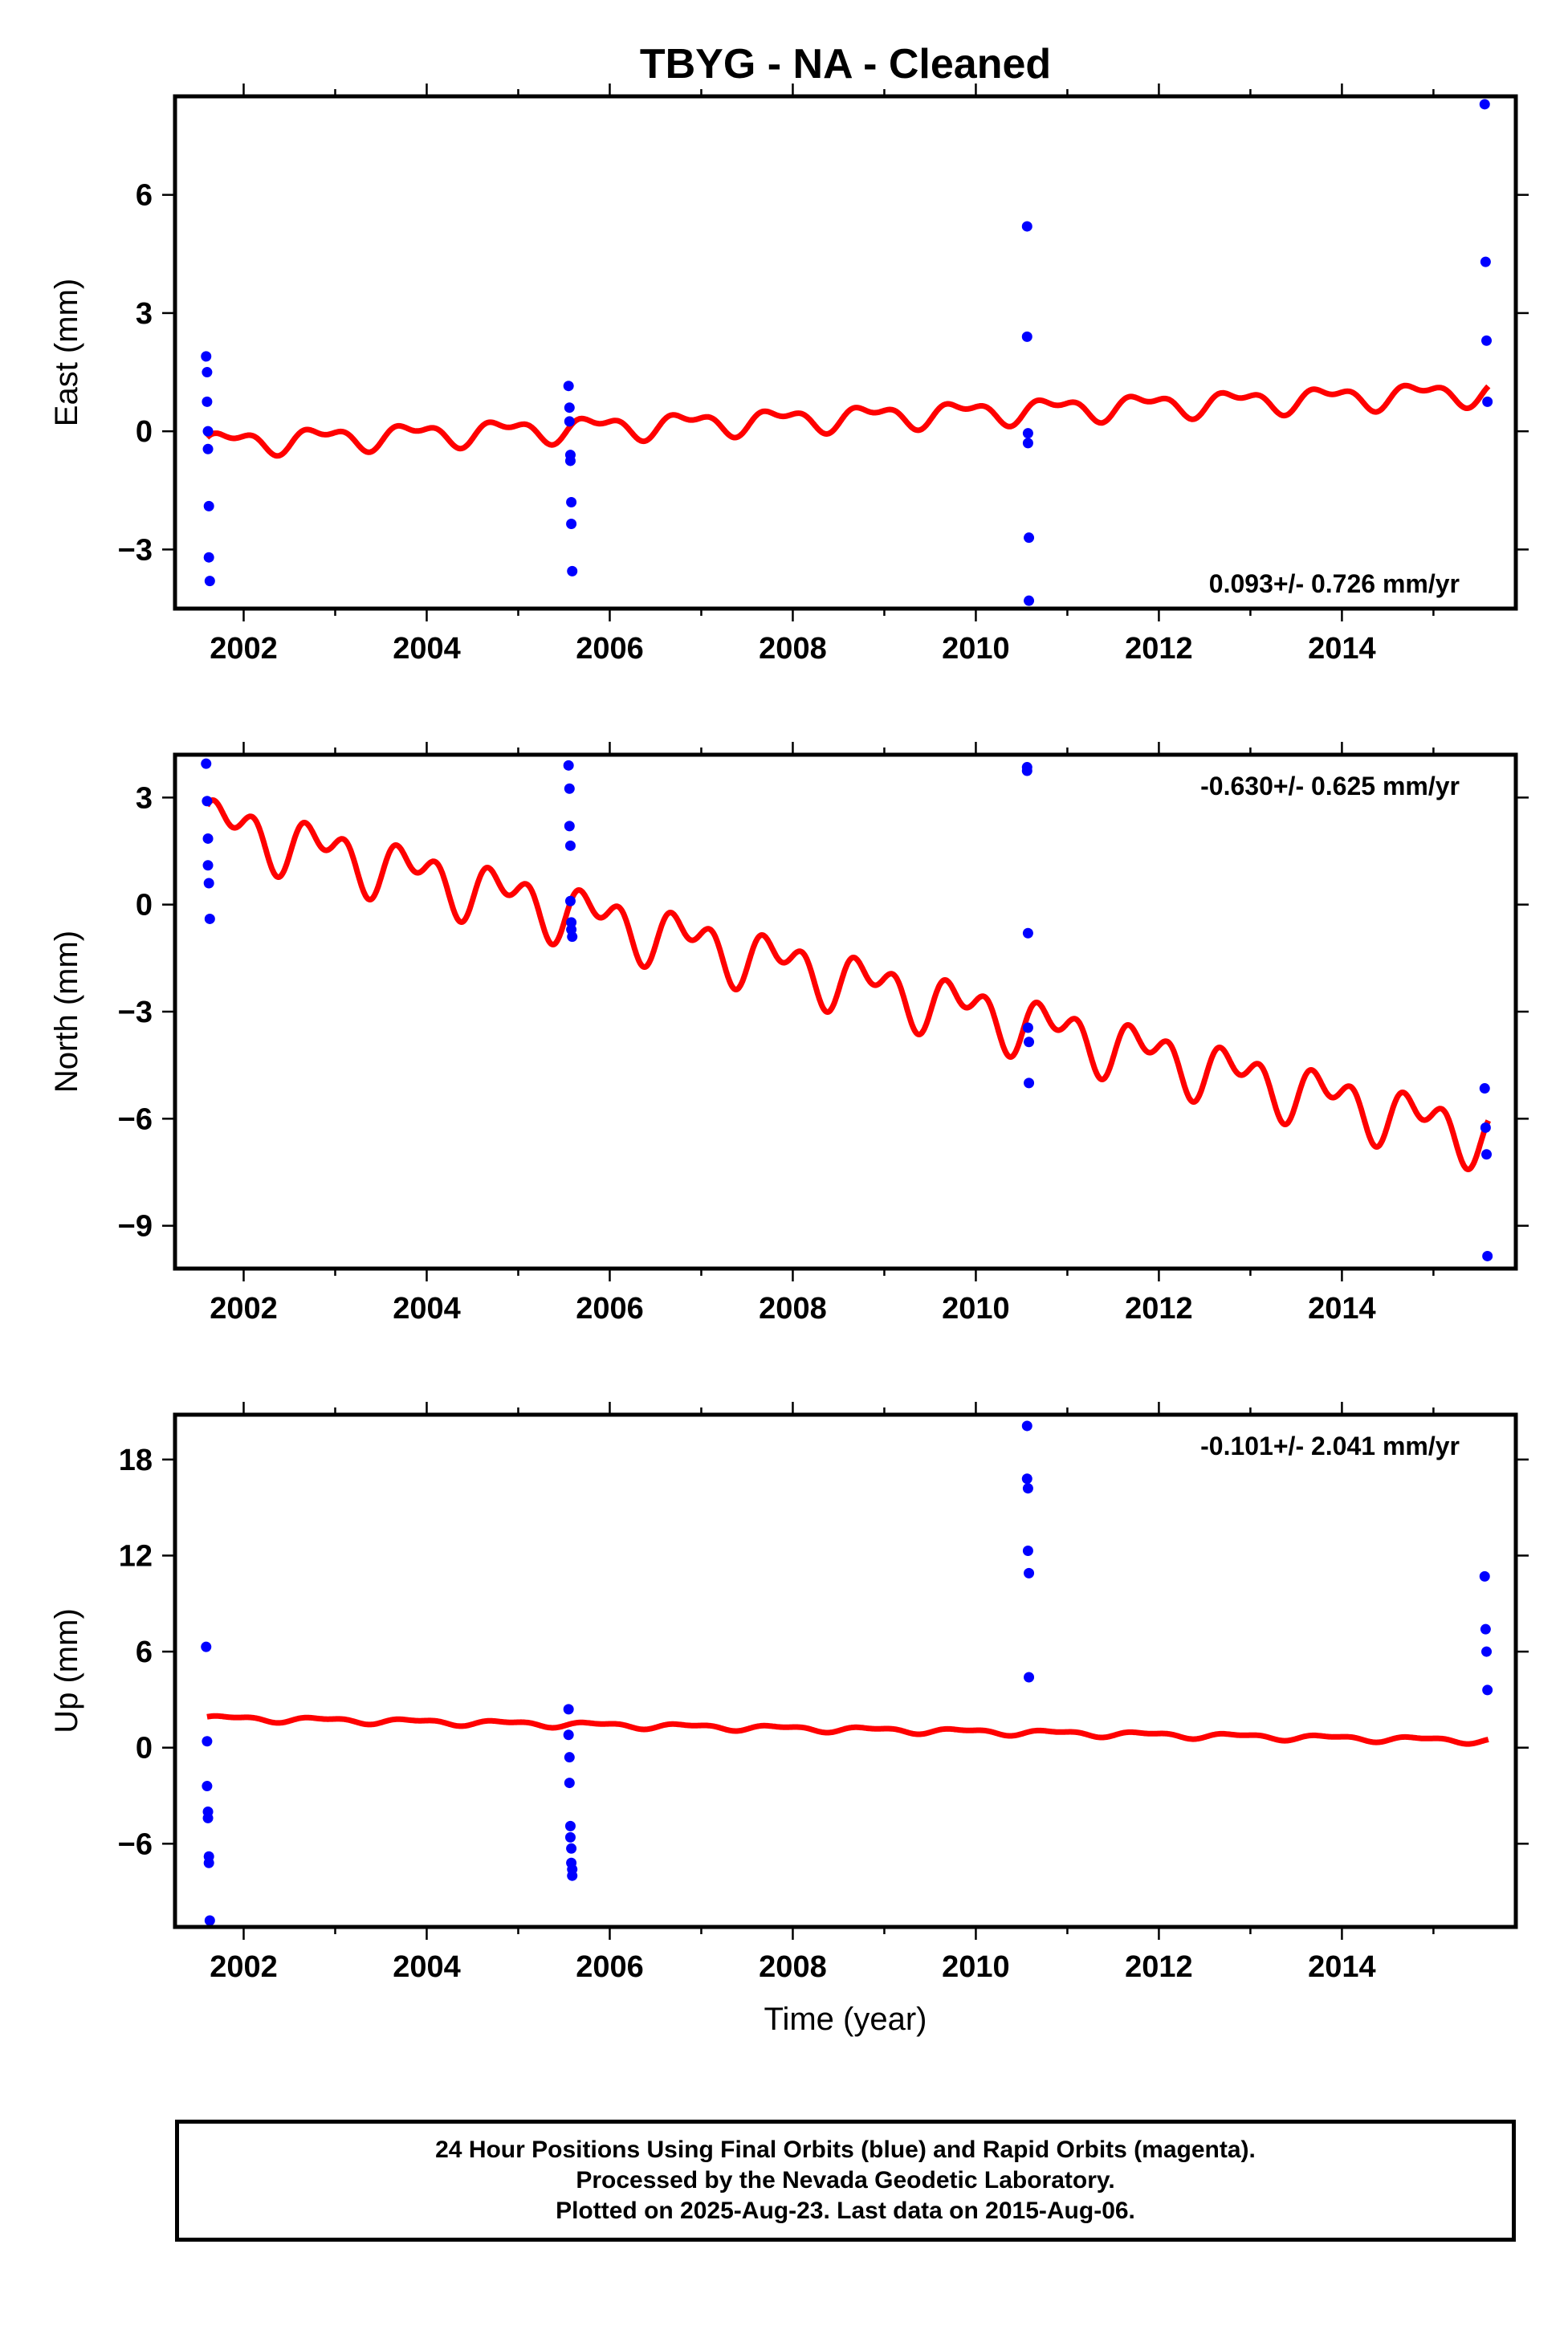  I want to click on y-axis-label: North (mm), so click(66, 1012).